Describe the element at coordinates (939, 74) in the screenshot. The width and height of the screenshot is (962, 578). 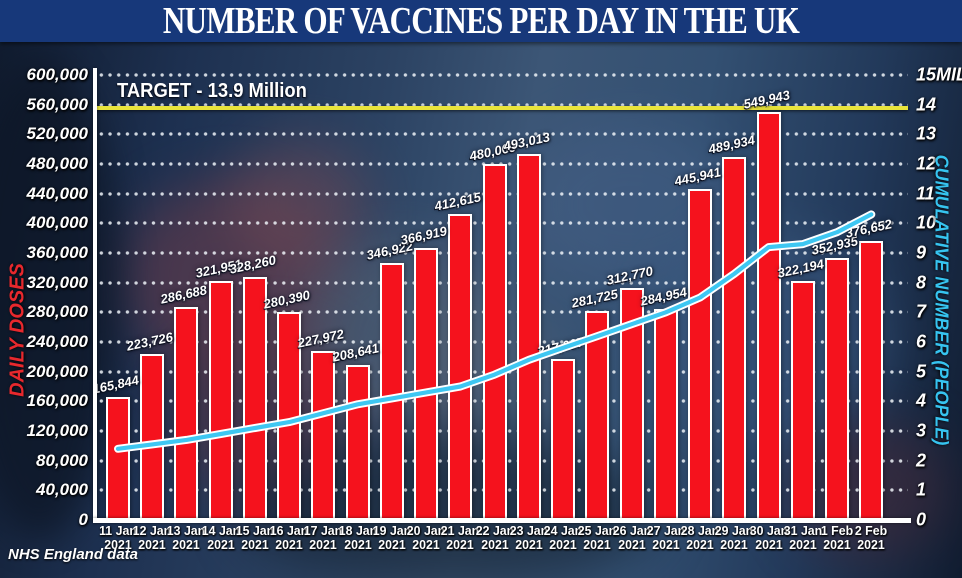
I see `right-tick-label: 15MIL` at that location.